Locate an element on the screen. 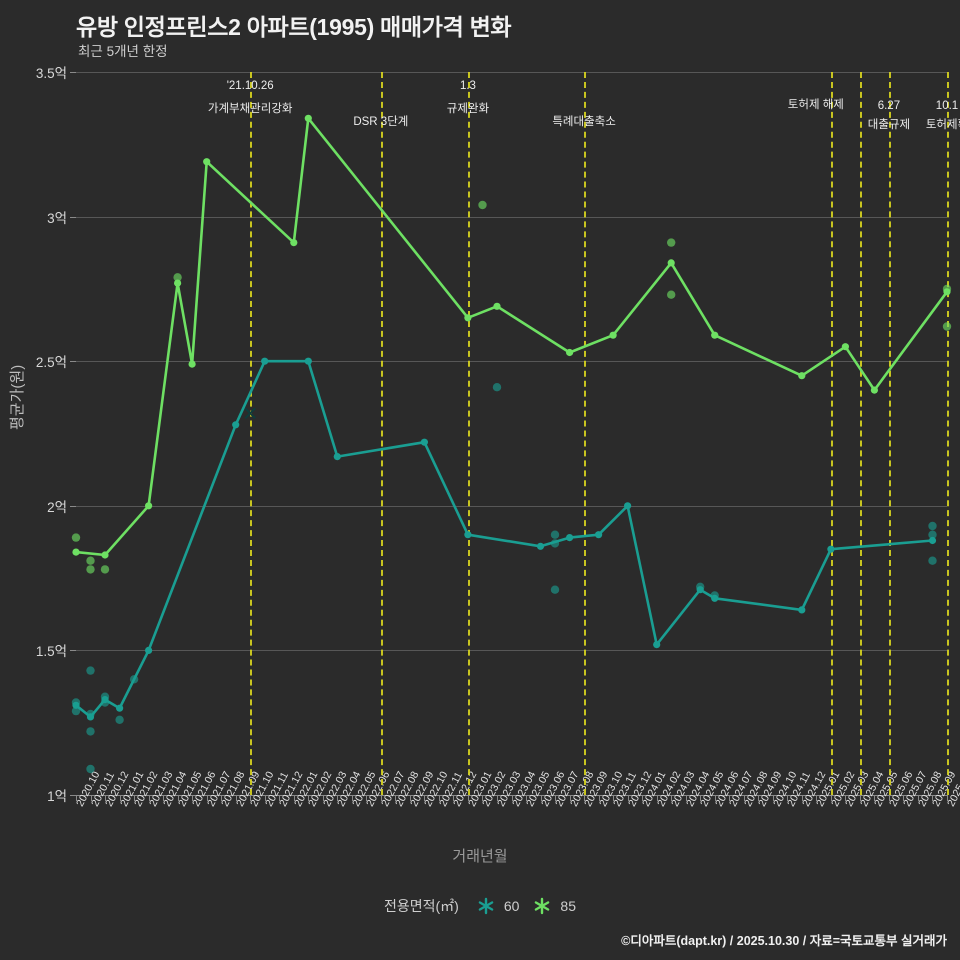  legend-item-85: 85 is located at coordinates (554, 906).